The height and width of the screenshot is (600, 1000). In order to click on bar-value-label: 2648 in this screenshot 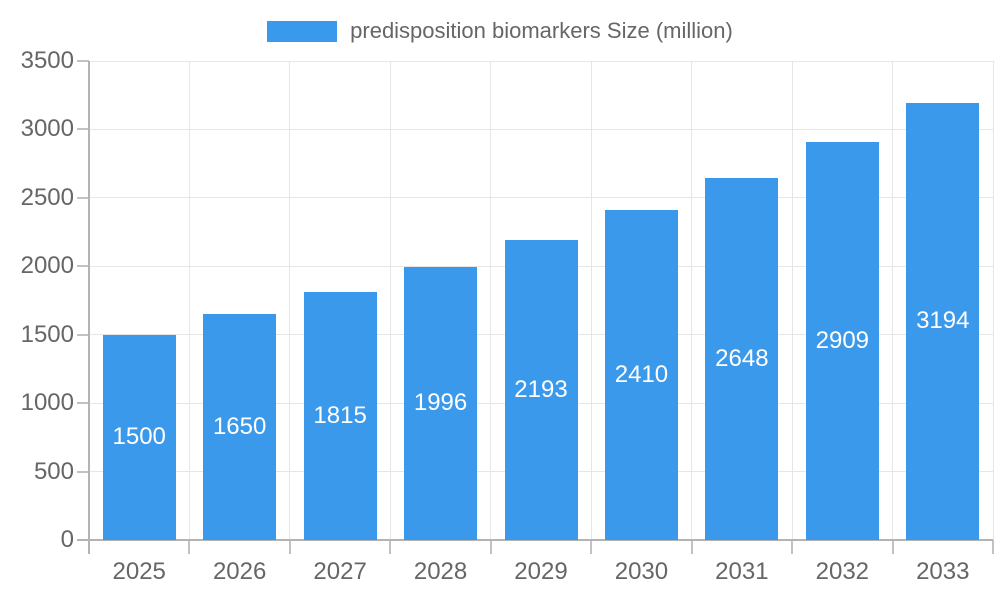, I will do `click(742, 358)`.